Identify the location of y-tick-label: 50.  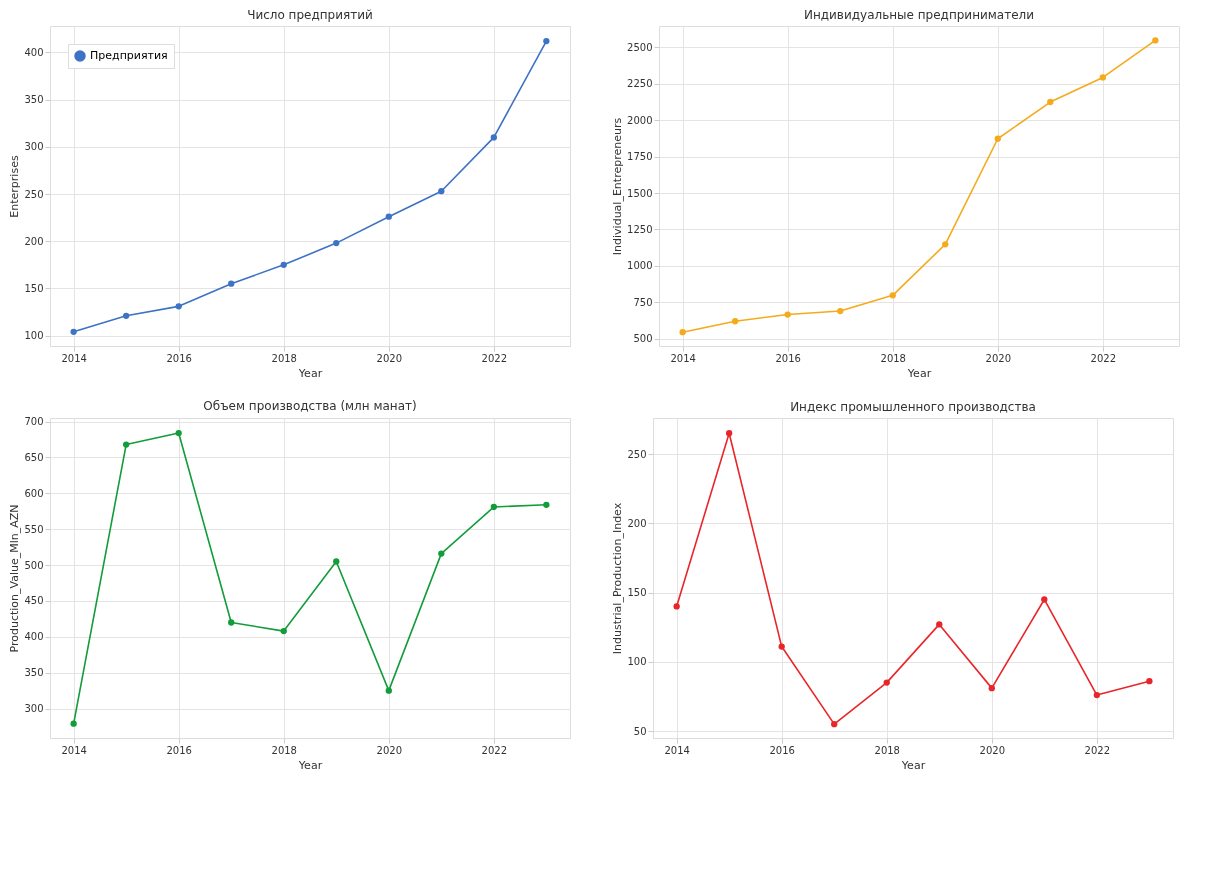
(640, 731).